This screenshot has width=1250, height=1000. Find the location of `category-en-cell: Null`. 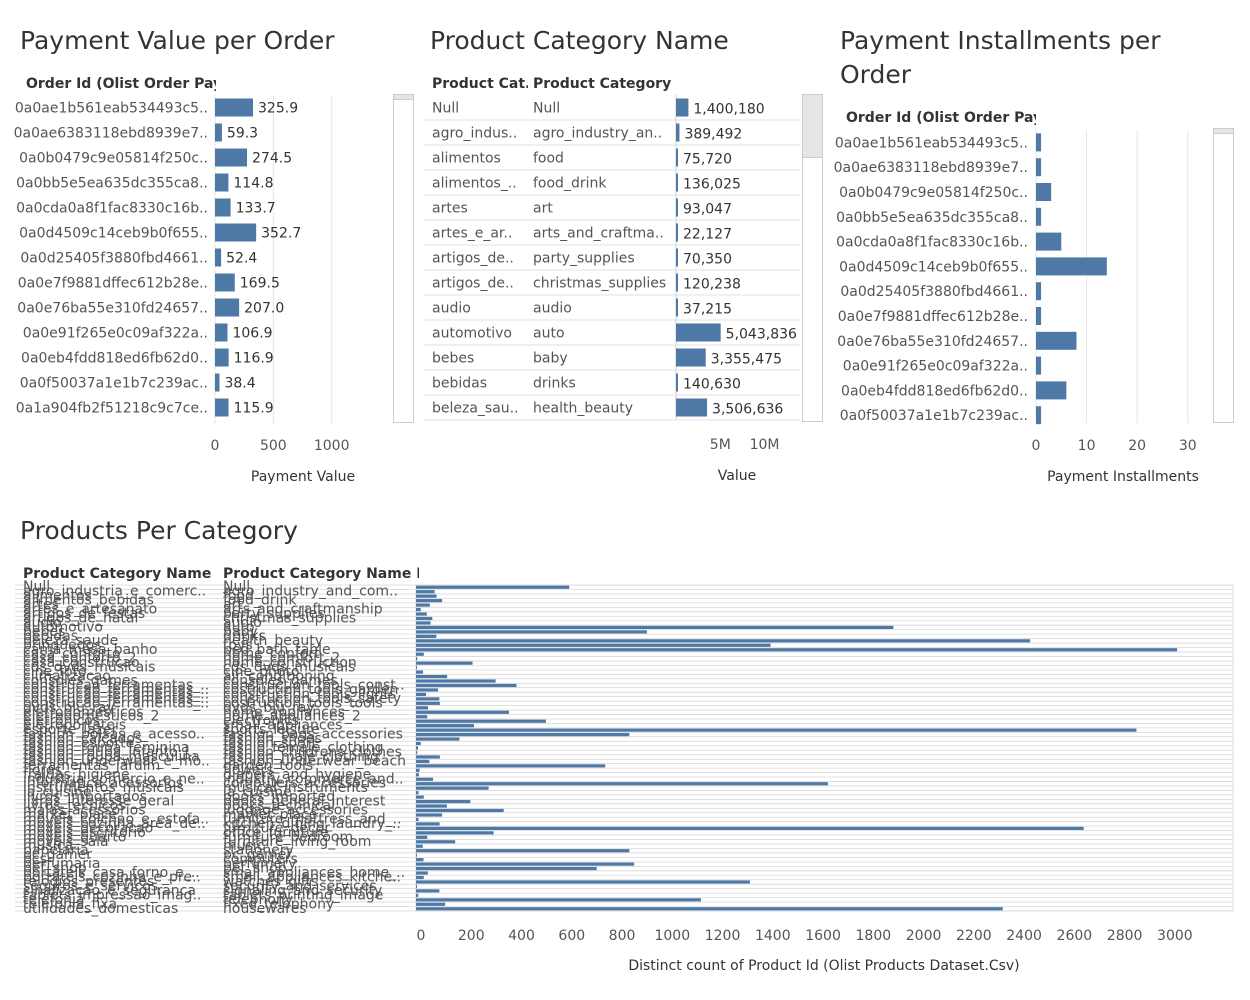

category-en-cell: Null is located at coordinates (546, 109).